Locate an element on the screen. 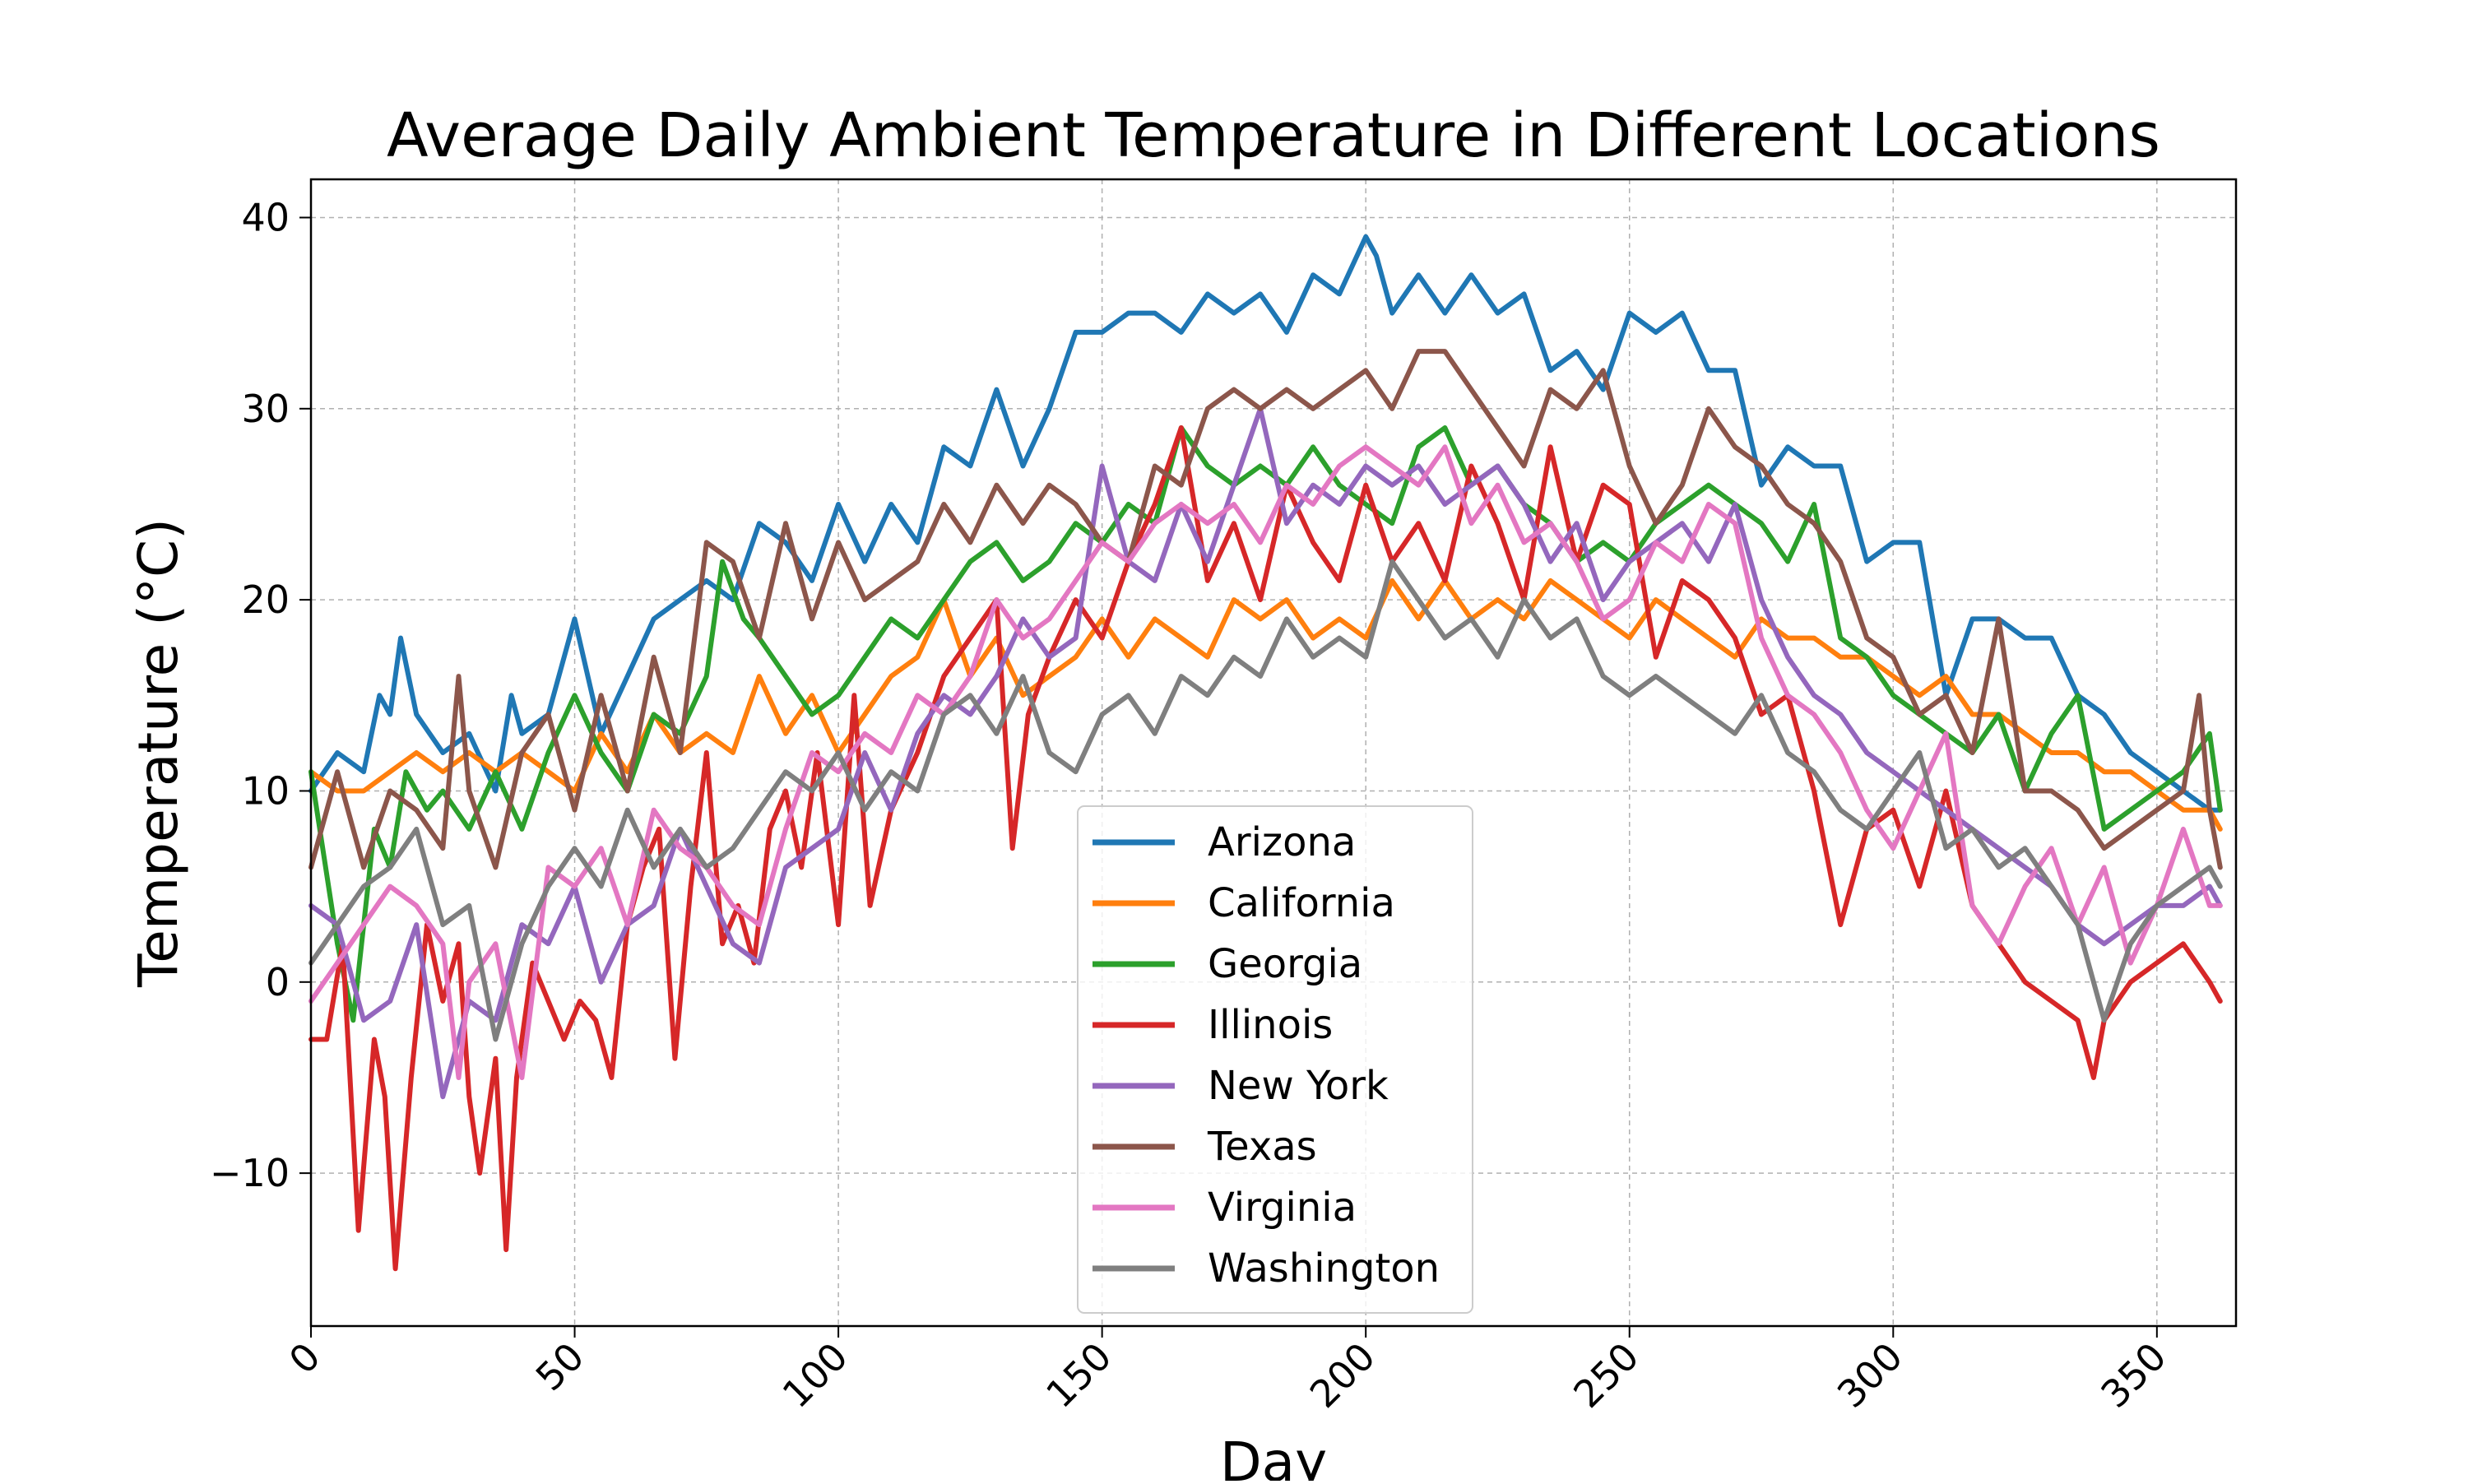  legend-label-new-york: New York is located at coordinates (1298, 1086).